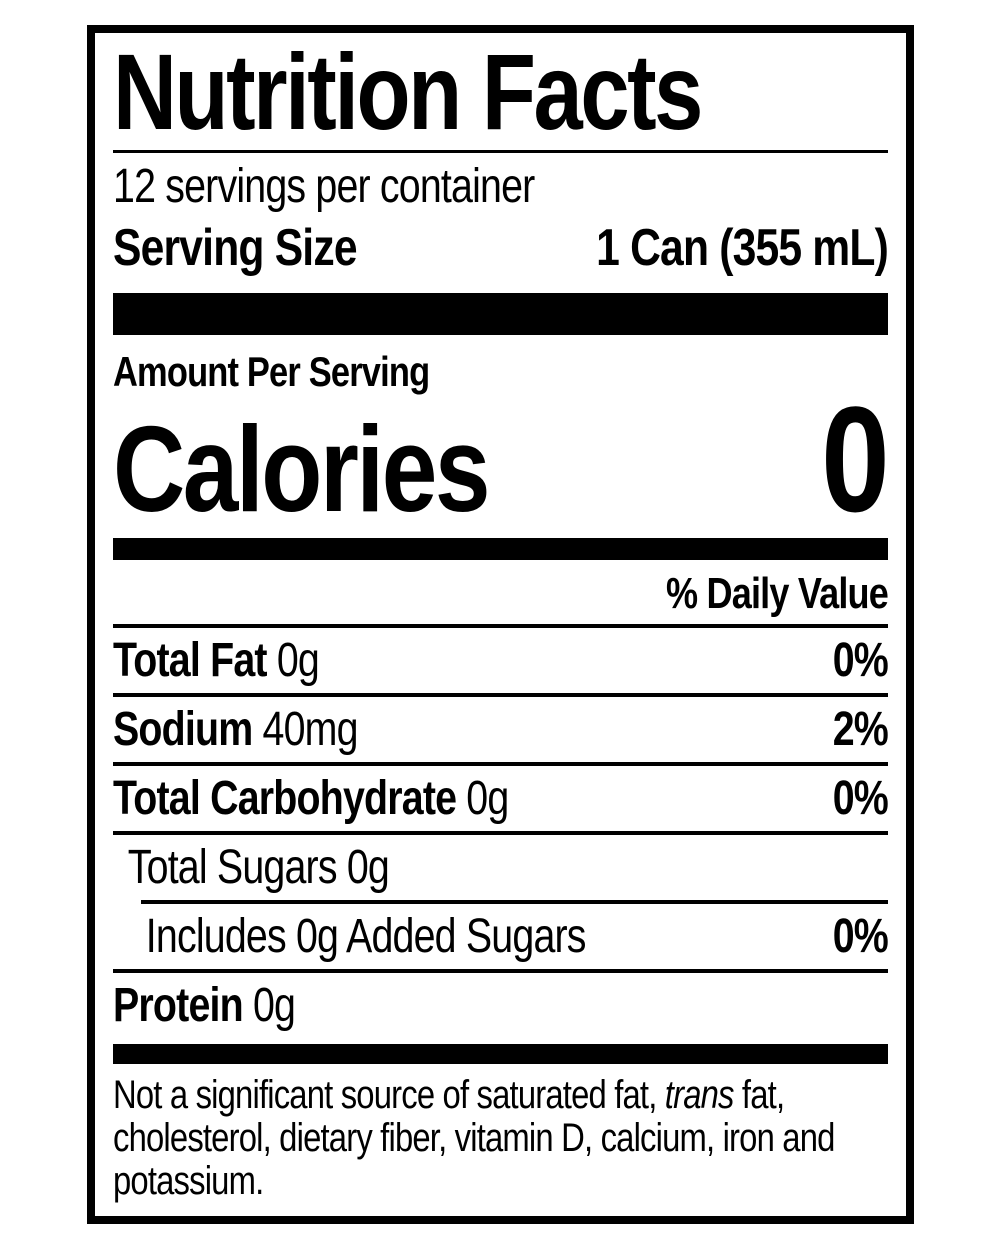 This screenshot has width=1000, height=1238. What do you see at coordinates (232, 867) in the screenshot?
I see `nutrient-name: Total Sugars` at bounding box center [232, 867].